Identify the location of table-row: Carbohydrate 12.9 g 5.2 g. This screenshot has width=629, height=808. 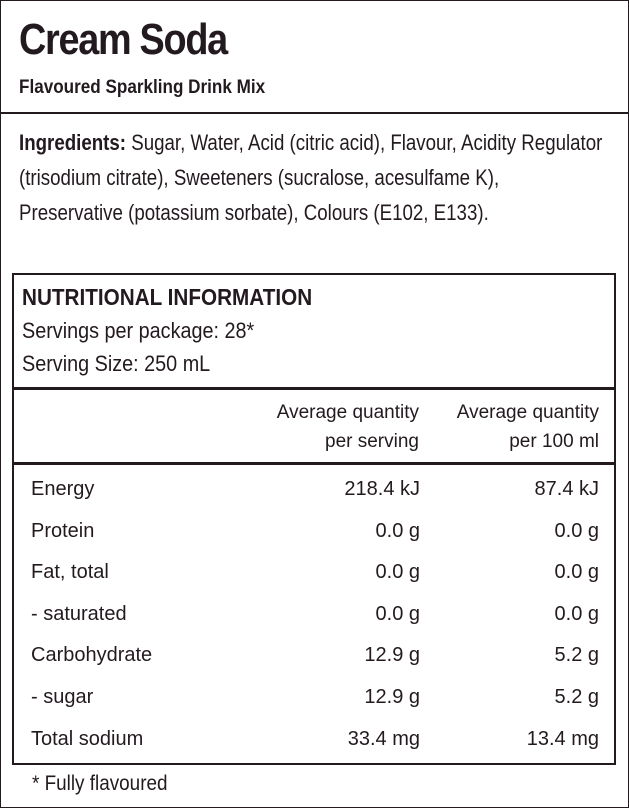
(314, 657).